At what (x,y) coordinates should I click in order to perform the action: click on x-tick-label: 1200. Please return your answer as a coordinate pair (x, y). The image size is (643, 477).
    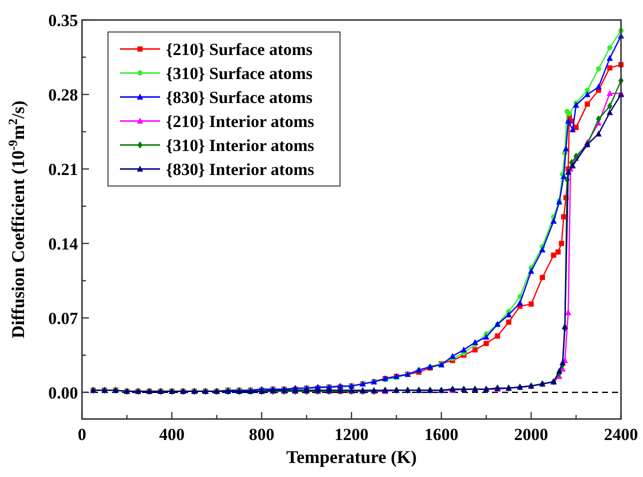
    Looking at the image, I should click on (351, 434).